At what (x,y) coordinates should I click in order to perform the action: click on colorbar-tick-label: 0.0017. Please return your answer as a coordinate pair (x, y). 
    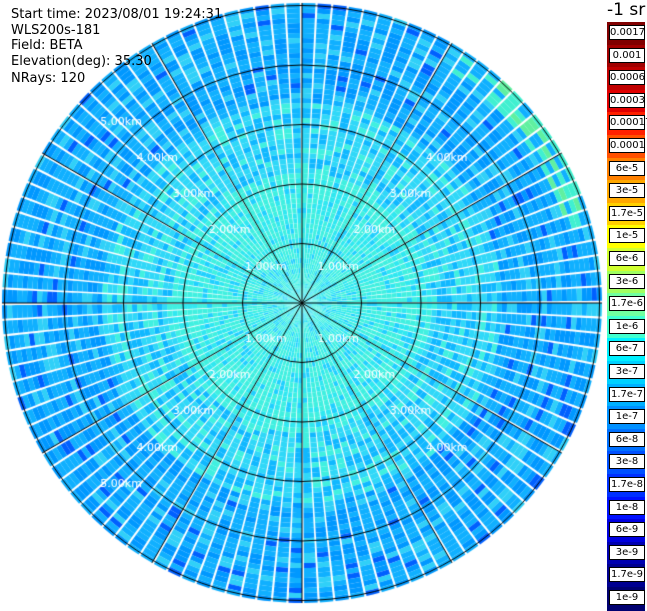
    Looking at the image, I should click on (627, 32).